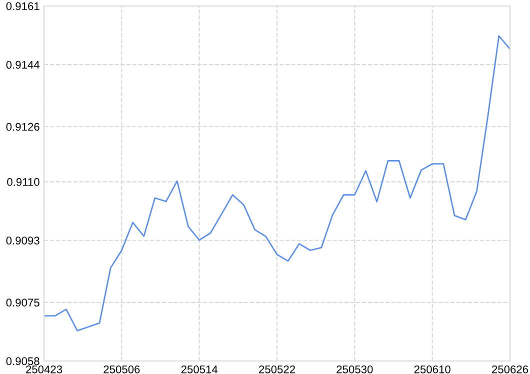  Describe the element at coordinates (354, 369) in the screenshot. I see `x-tick-label: 250530` at that location.